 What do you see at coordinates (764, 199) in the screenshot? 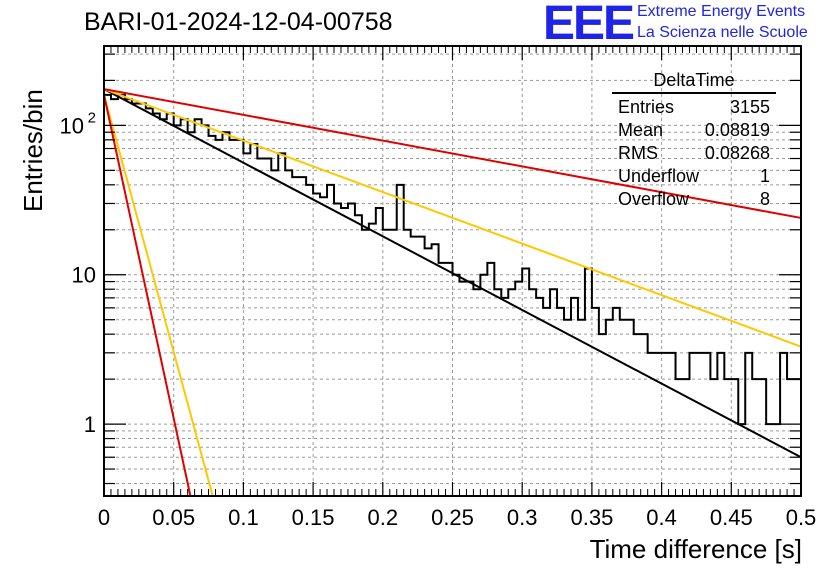
I see `stats-value: 8` at bounding box center [764, 199].